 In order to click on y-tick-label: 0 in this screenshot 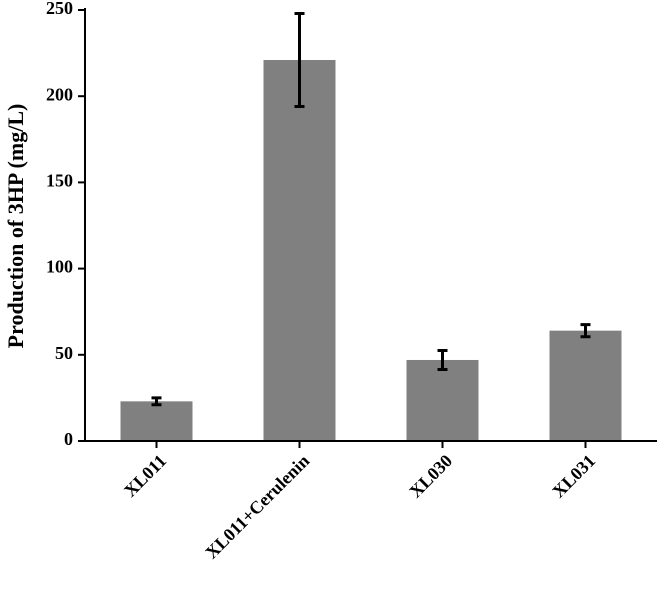, I will do `click(68, 439)`.